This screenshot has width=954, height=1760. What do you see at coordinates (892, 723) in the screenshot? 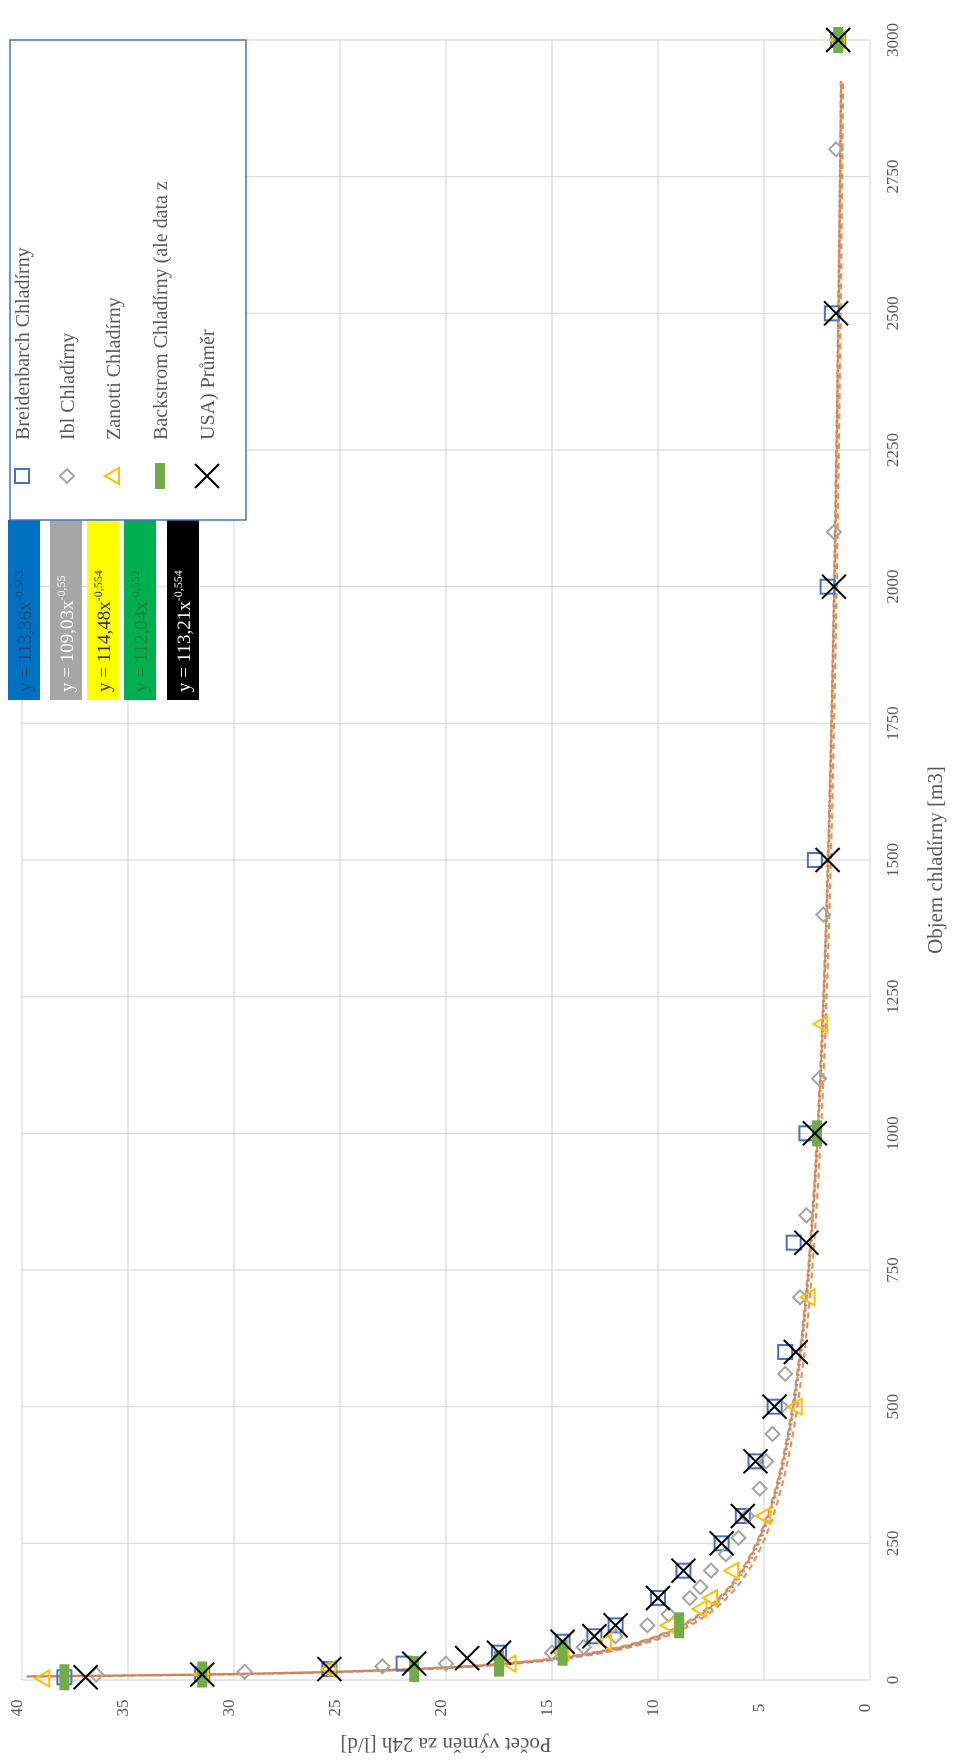
I see `x-tick-label: 1750` at bounding box center [892, 723].